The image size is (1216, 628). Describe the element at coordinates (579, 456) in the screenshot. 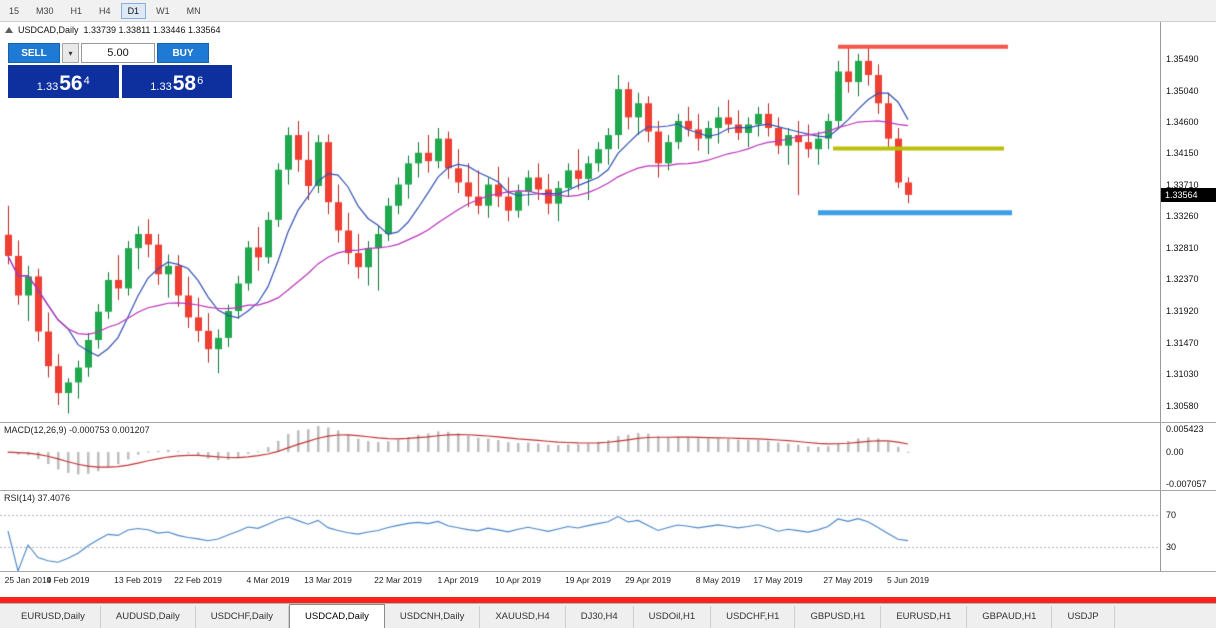

I see `macd-canvas` at that location.